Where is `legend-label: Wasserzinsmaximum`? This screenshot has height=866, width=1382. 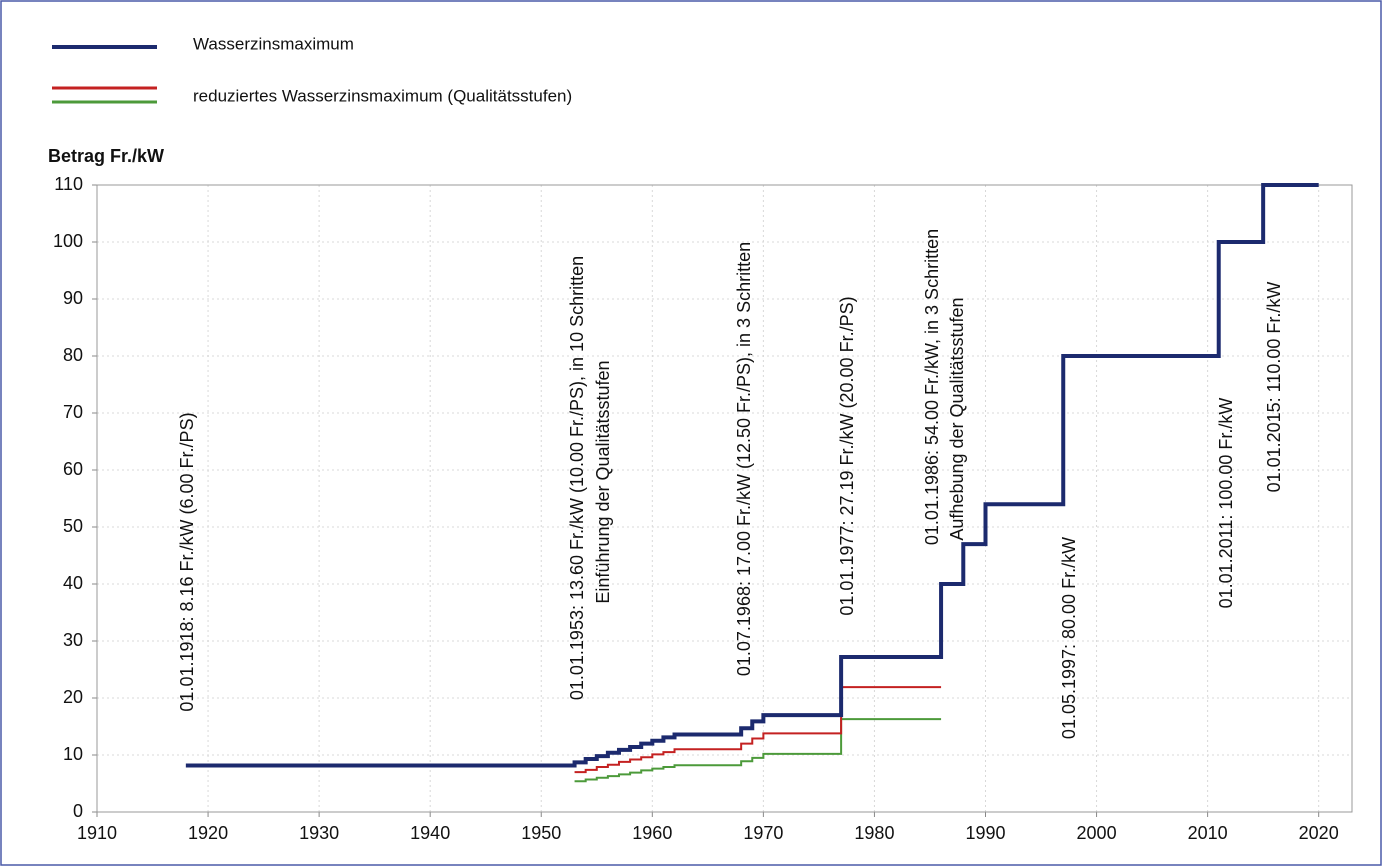 legend-label: Wasserzinsmaximum is located at coordinates (273, 43).